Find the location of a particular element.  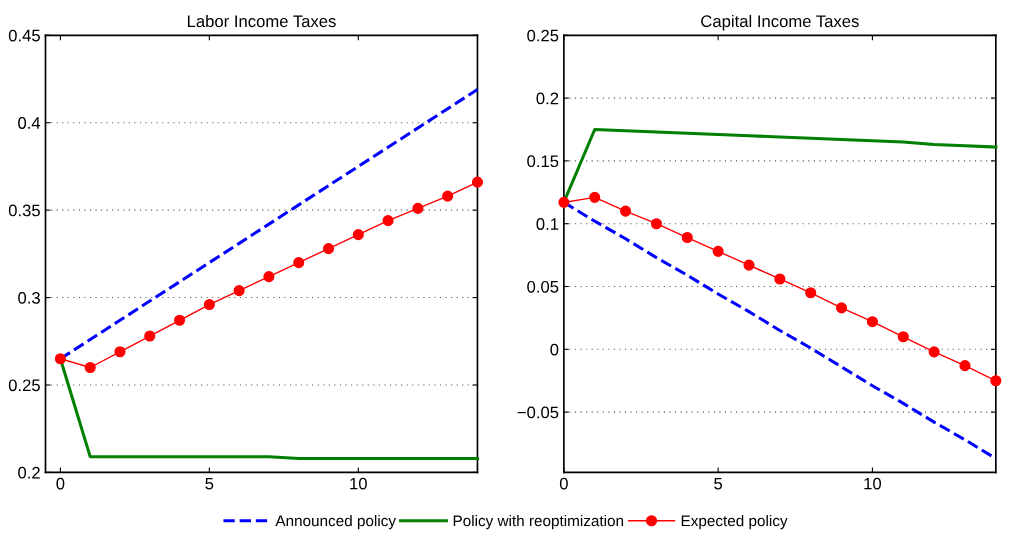

y-tick-label: 0.4 is located at coordinates (29, 123).